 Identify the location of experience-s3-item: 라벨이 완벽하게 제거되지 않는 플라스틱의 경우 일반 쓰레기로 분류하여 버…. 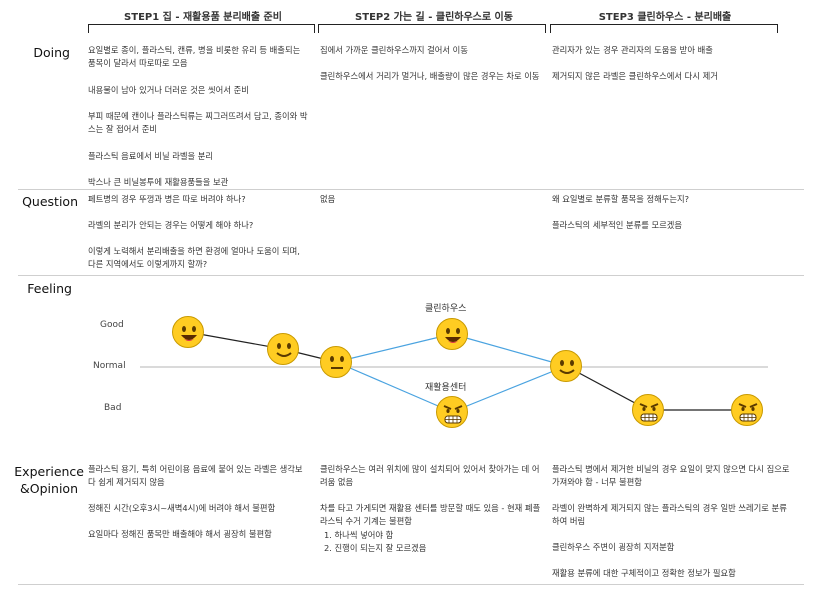
(669, 514).